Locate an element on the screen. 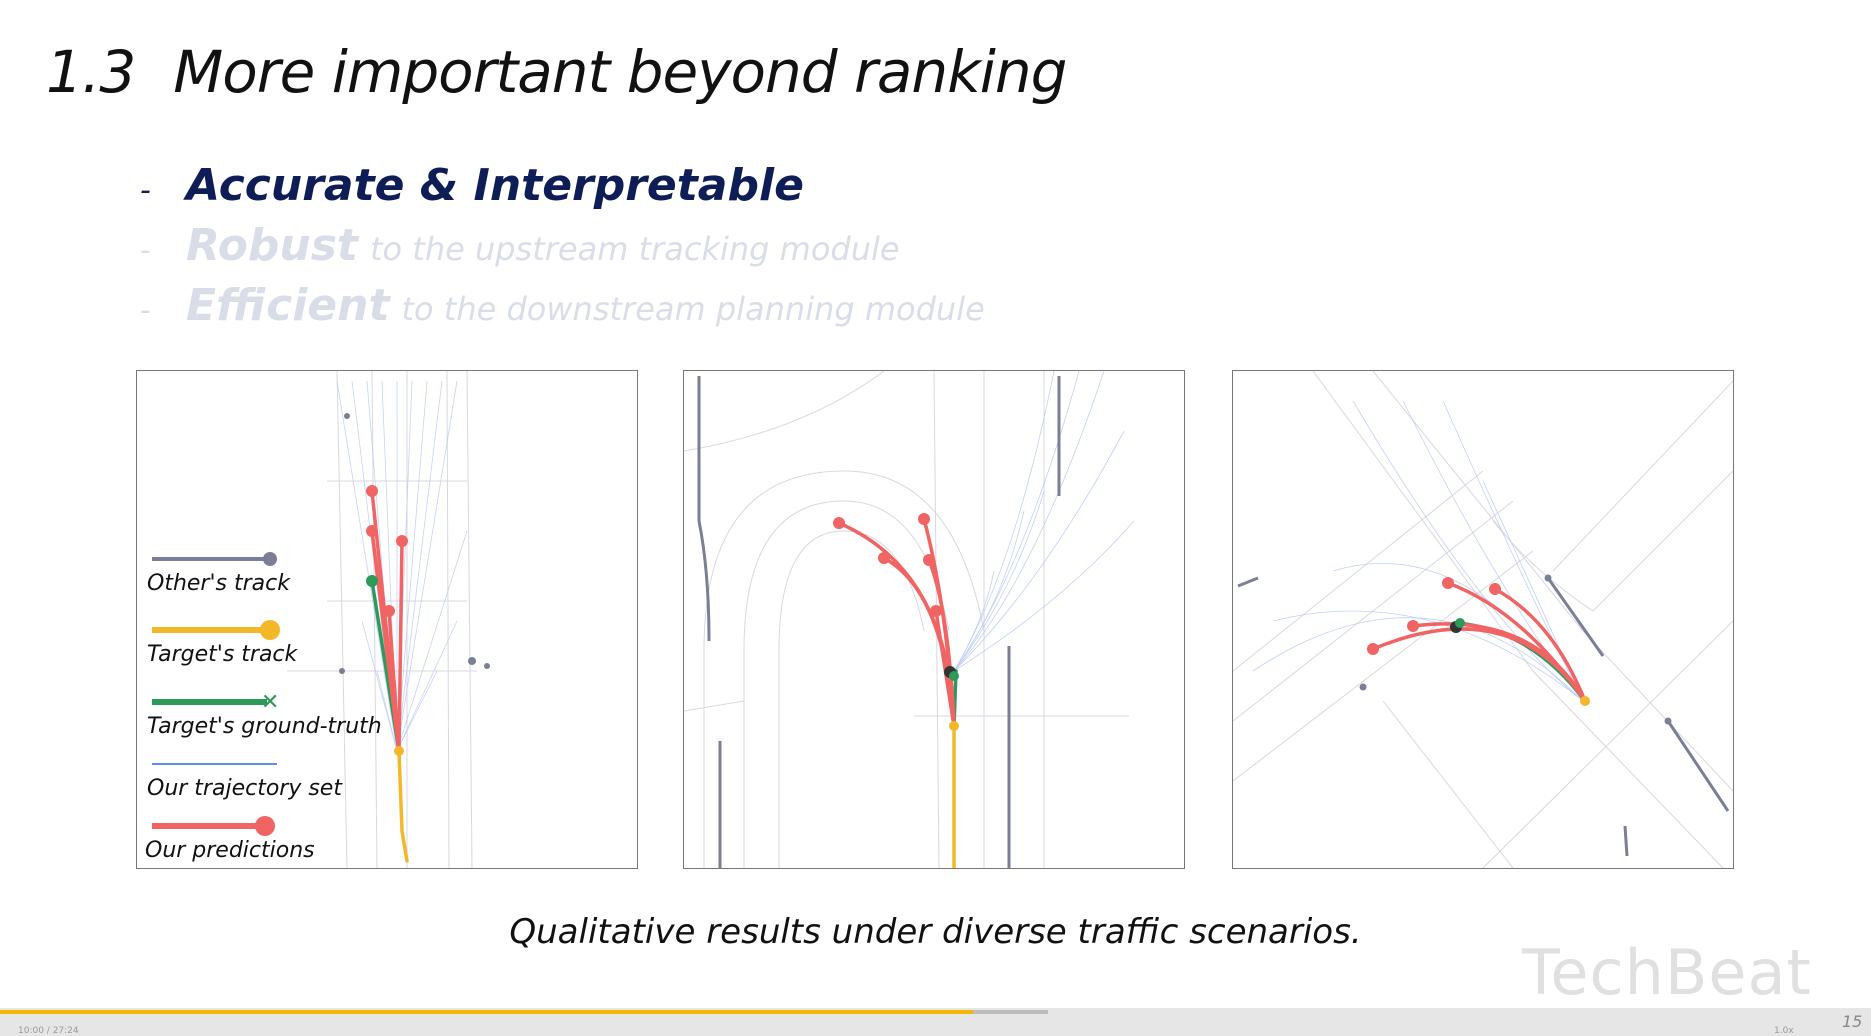 The width and height of the screenshot is (1871, 1036). time-display: 10:00 / 27:24 is located at coordinates (48, 1031).